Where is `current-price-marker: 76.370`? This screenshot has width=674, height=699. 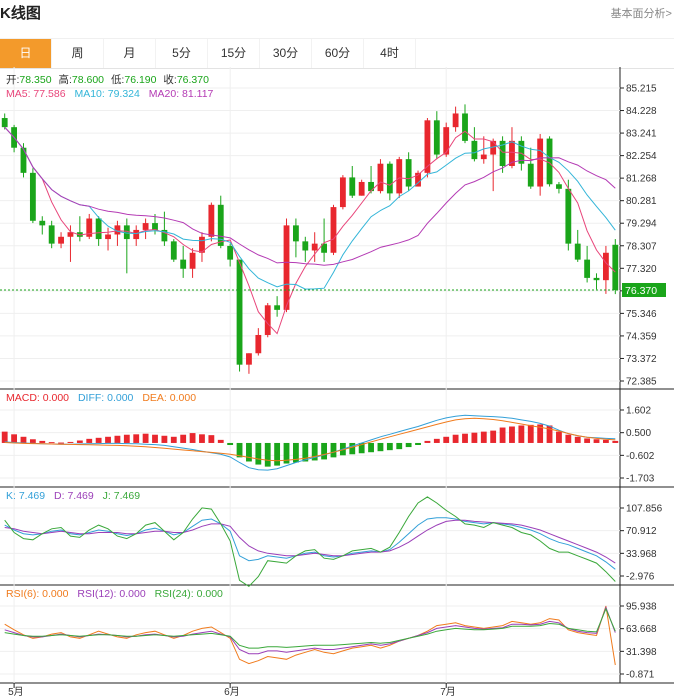
current-price-marker: 76.370 is located at coordinates (644, 289).